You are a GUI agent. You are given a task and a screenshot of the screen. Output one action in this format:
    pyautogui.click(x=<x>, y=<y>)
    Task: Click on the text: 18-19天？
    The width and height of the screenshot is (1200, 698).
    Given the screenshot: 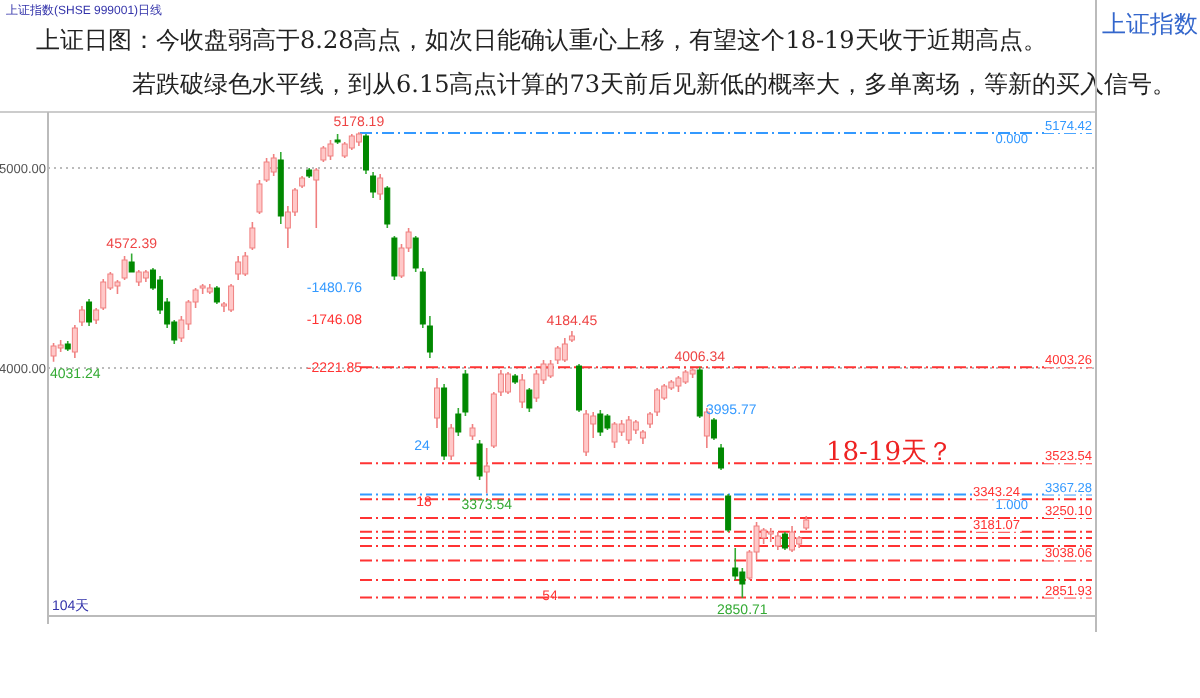 What is the action you would take?
    pyautogui.click(x=889, y=453)
    